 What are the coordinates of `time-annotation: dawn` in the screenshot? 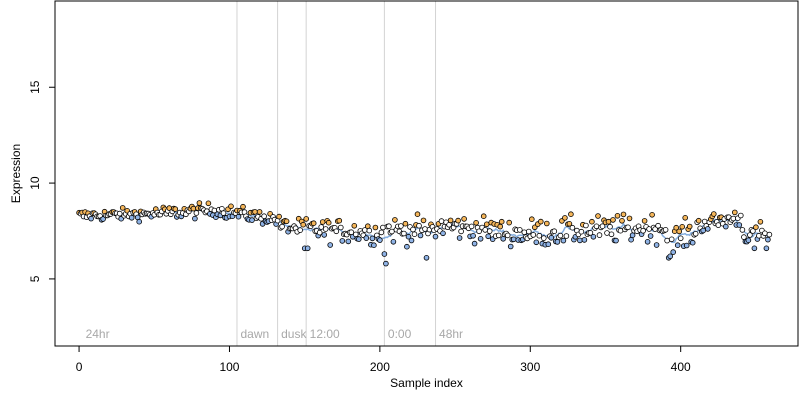 It's located at (254, 334).